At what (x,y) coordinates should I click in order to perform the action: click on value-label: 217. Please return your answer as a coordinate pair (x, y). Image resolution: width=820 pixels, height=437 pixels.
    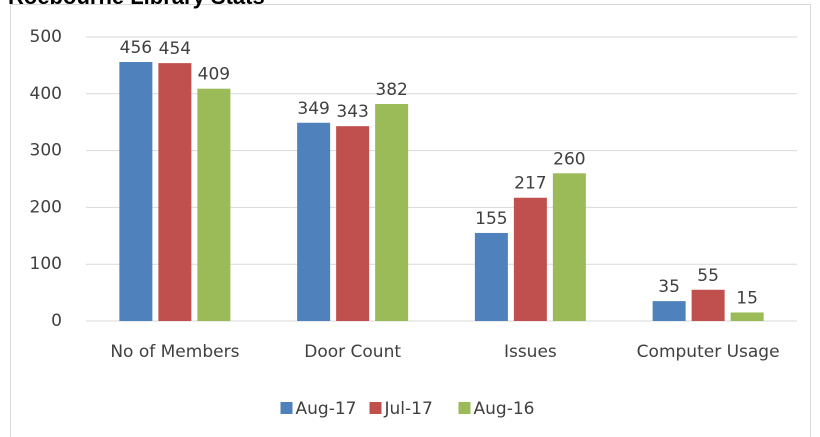
    Looking at the image, I should click on (530, 184).